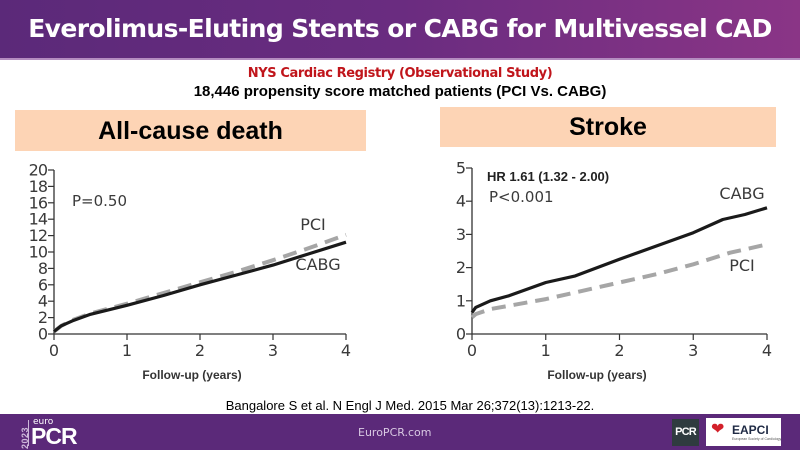 The image size is (800, 450). I want to click on stroke-y-tick-label: 3, so click(460, 234).